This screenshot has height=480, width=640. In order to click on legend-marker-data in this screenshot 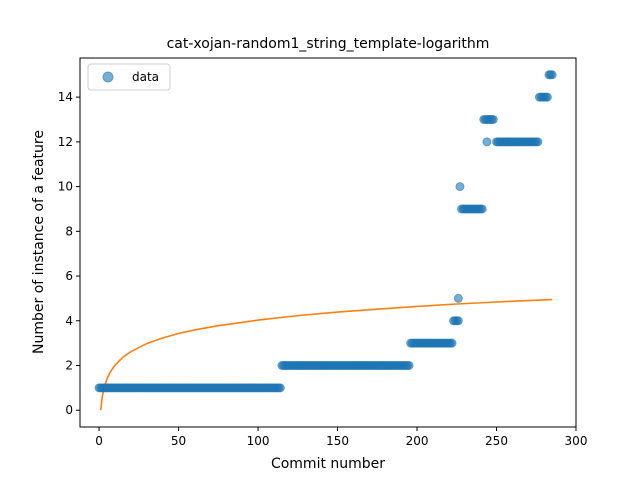, I will do `click(108, 77)`.